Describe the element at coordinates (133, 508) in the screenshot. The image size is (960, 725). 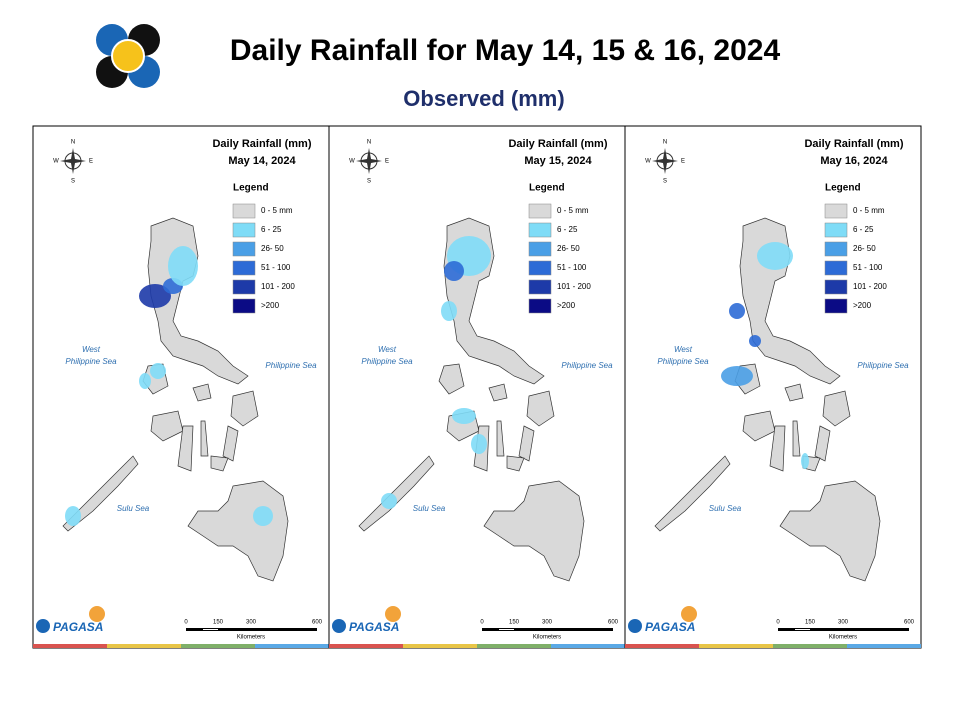
I see `sea-label: Sulu Sea` at that location.